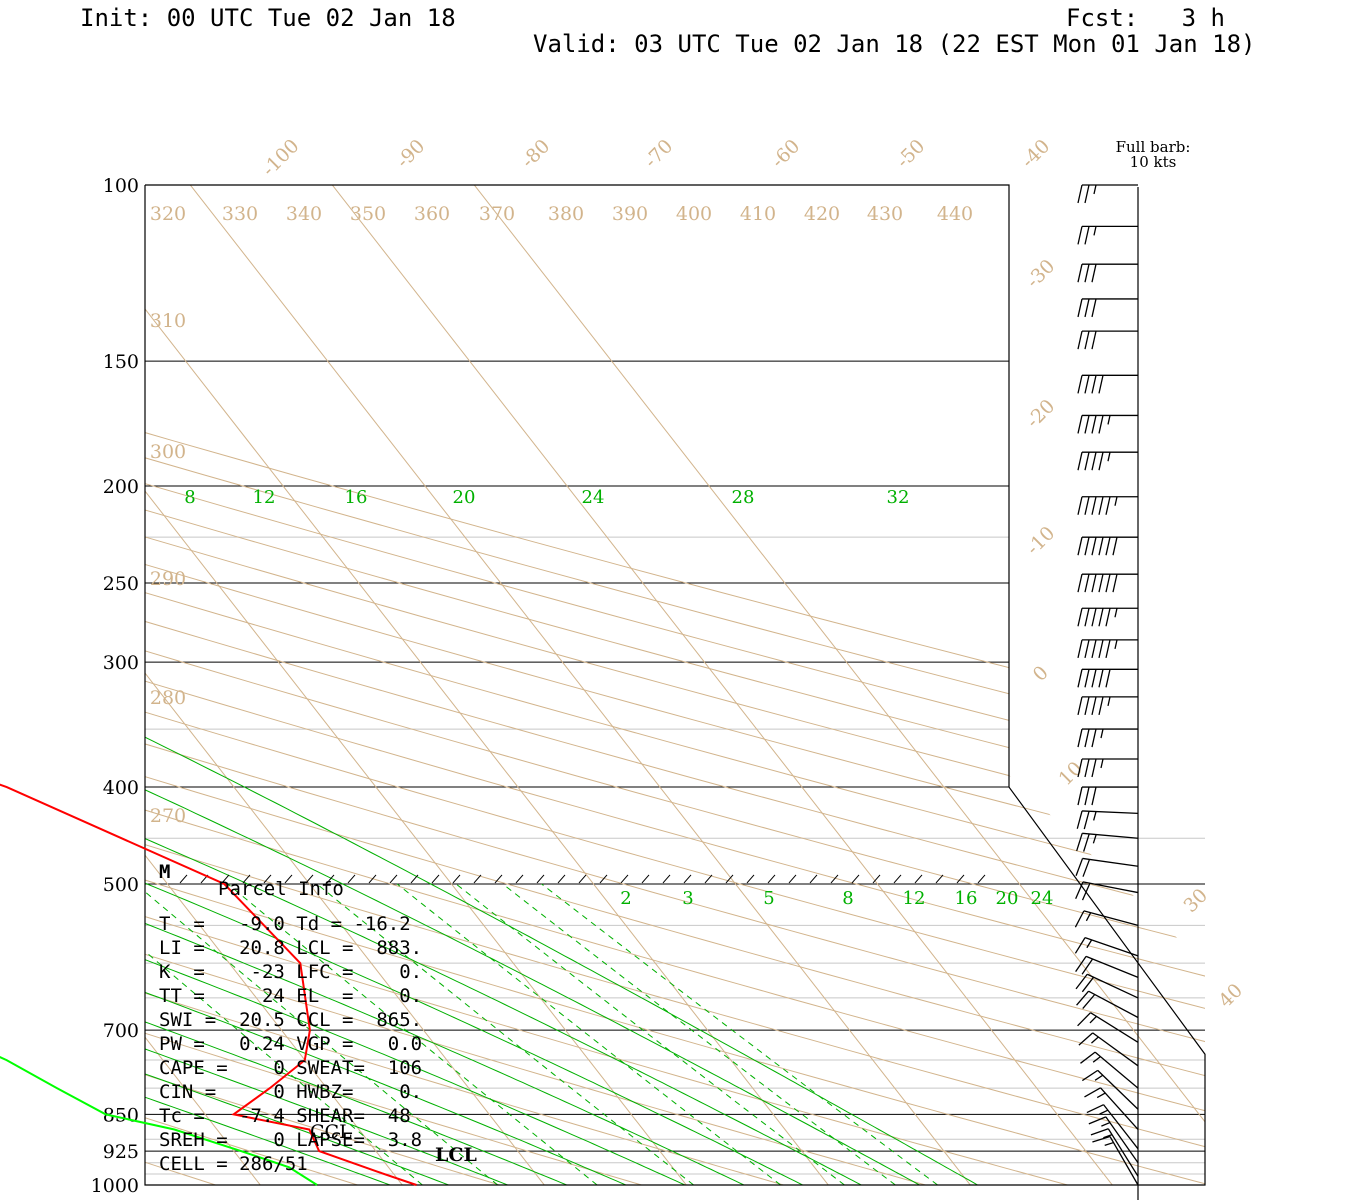 The width and height of the screenshot is (1350, 1200). What do you see at coordinates (290, 1068) in the screenshot?
I see `parcel-row: CAPE = 0 SWEAT= 106` at bounding box center [290, 1068].